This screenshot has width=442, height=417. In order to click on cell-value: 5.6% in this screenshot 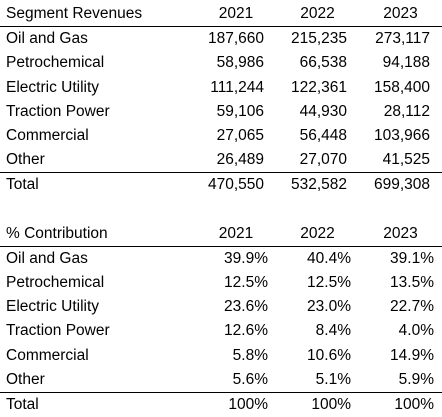, I will do `click(236, 380)`.